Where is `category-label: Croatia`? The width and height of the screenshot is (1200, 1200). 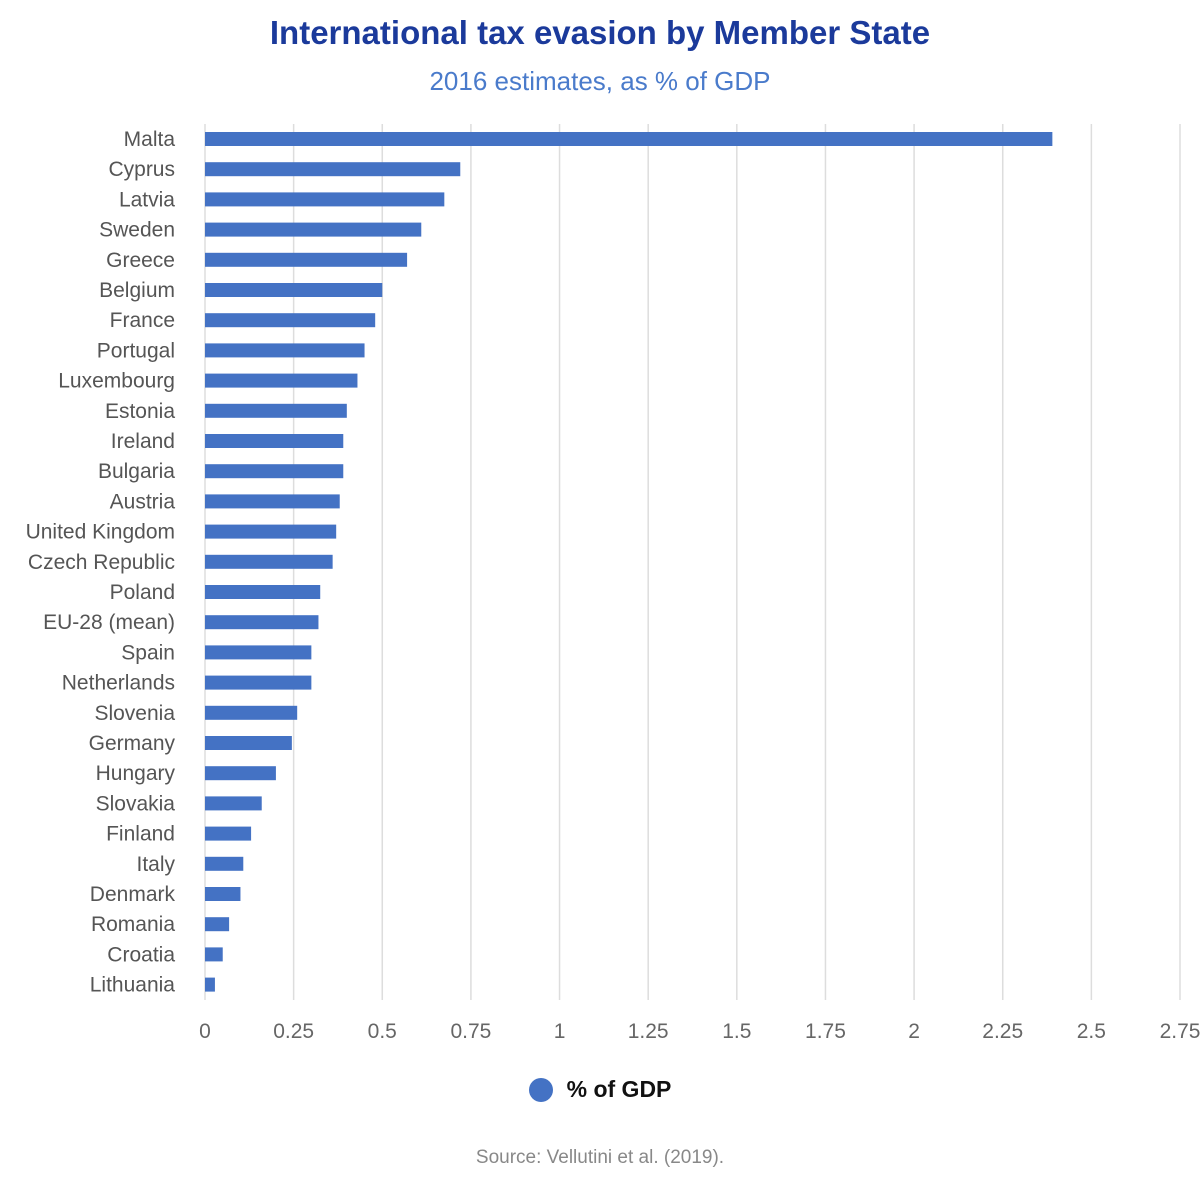
category-label: Croatia is located at coordinates (141, 954).